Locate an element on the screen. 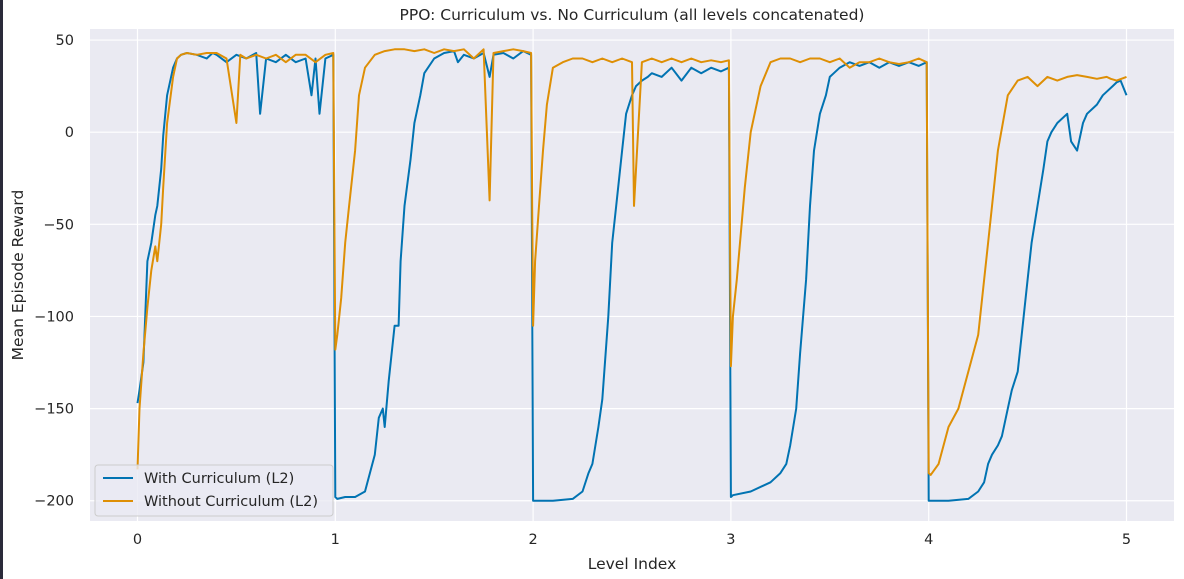  y-tick-labels: 50 0 −50 −100 −150 −200 is located at coordinates (54, 271).